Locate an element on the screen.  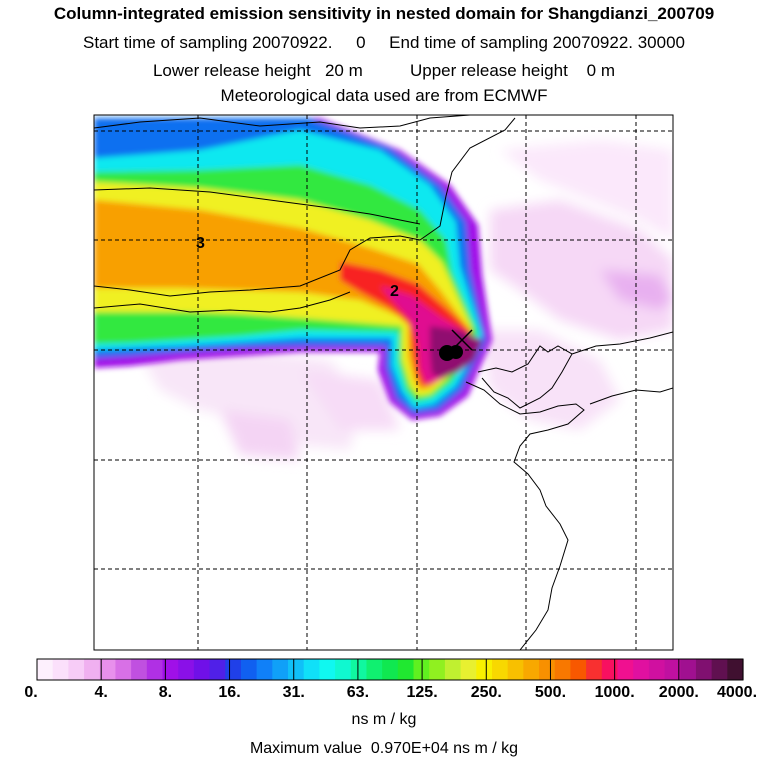
colorbar-tick-label: 0. is located at coordinates (31, 692).